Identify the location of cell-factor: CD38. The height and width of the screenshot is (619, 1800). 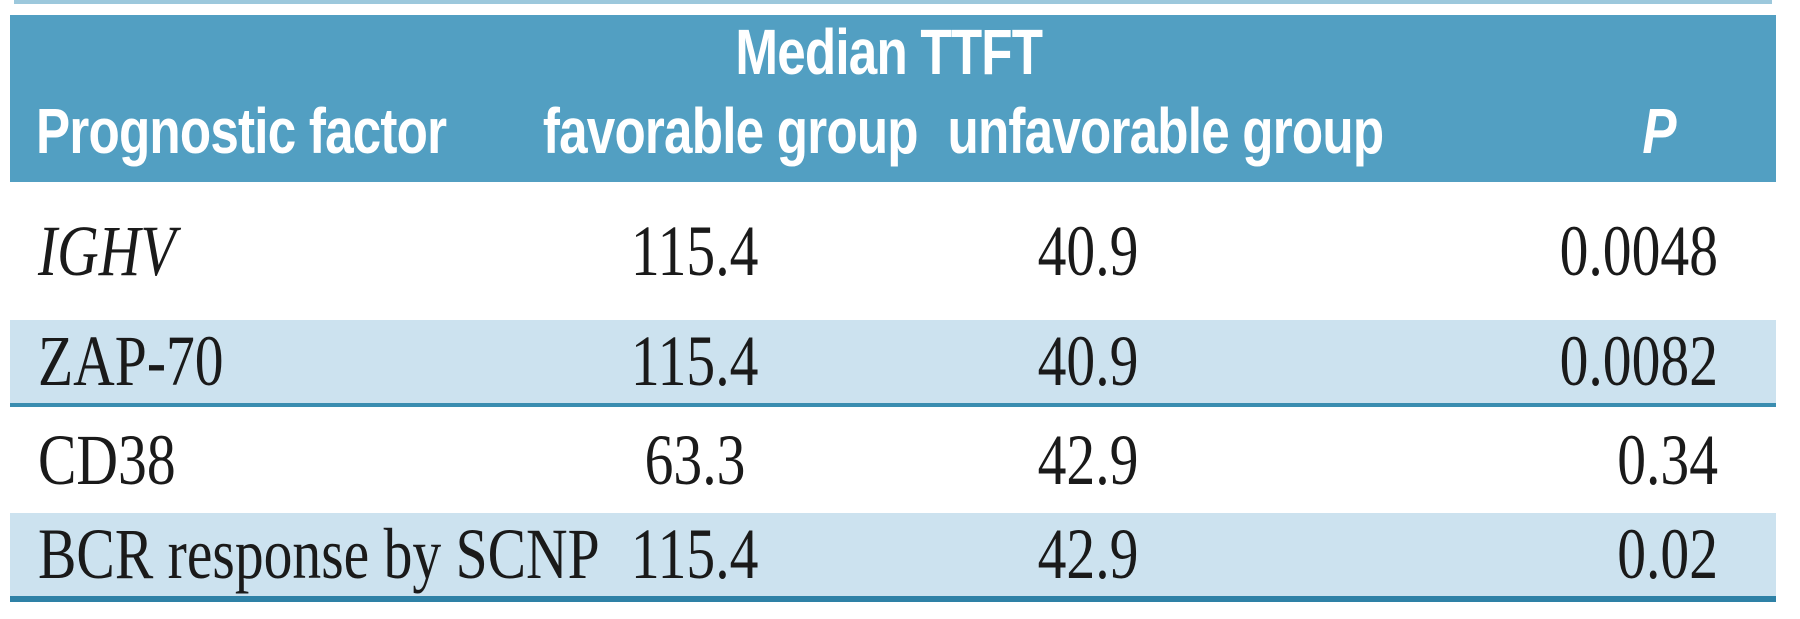
(107, 459).